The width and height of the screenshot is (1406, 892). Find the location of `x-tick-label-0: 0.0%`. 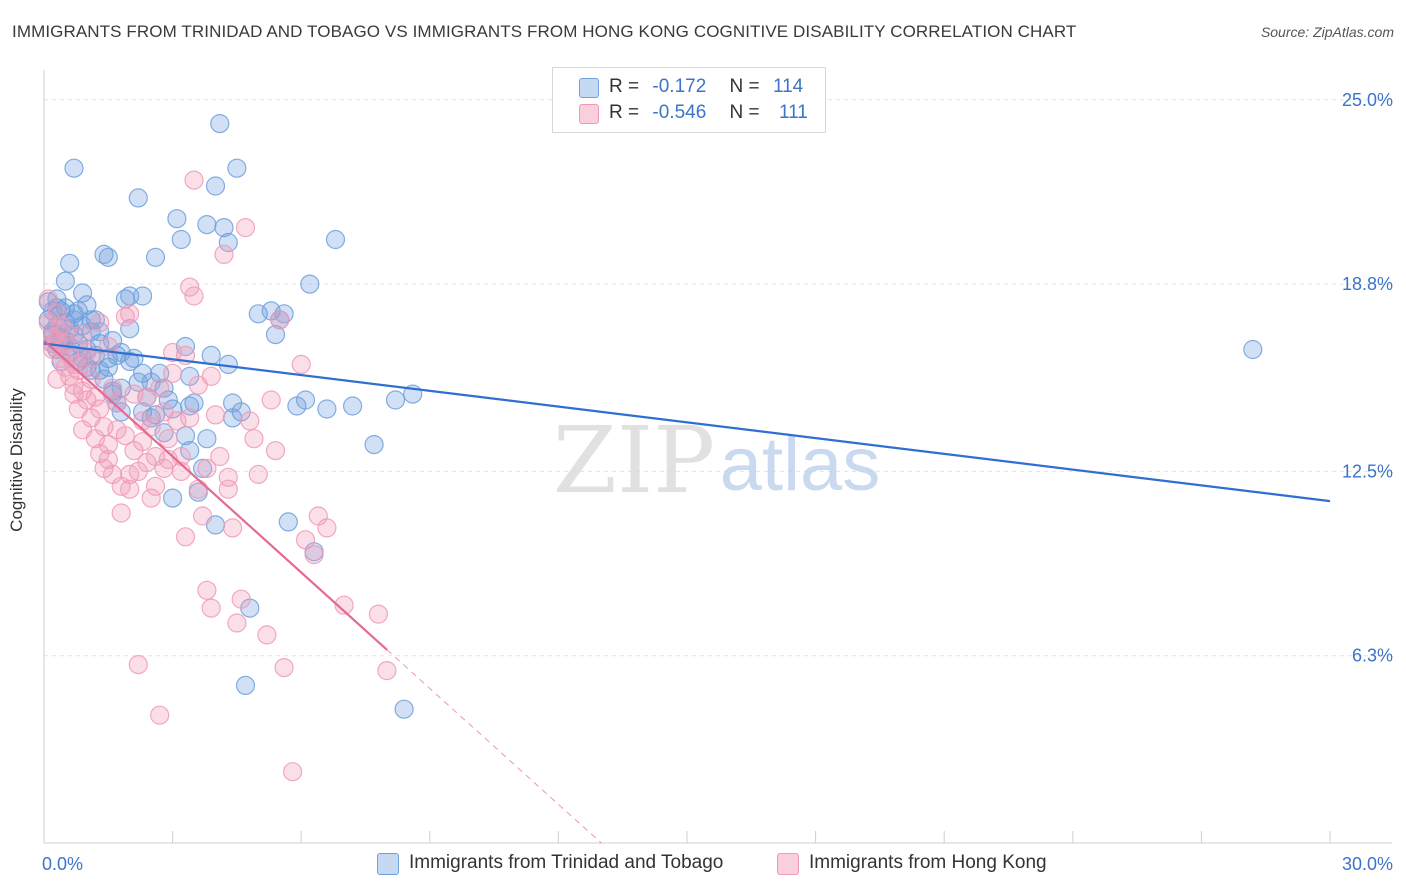

x-tick-label-0: 0.0% is located at coordinates (62, 864).